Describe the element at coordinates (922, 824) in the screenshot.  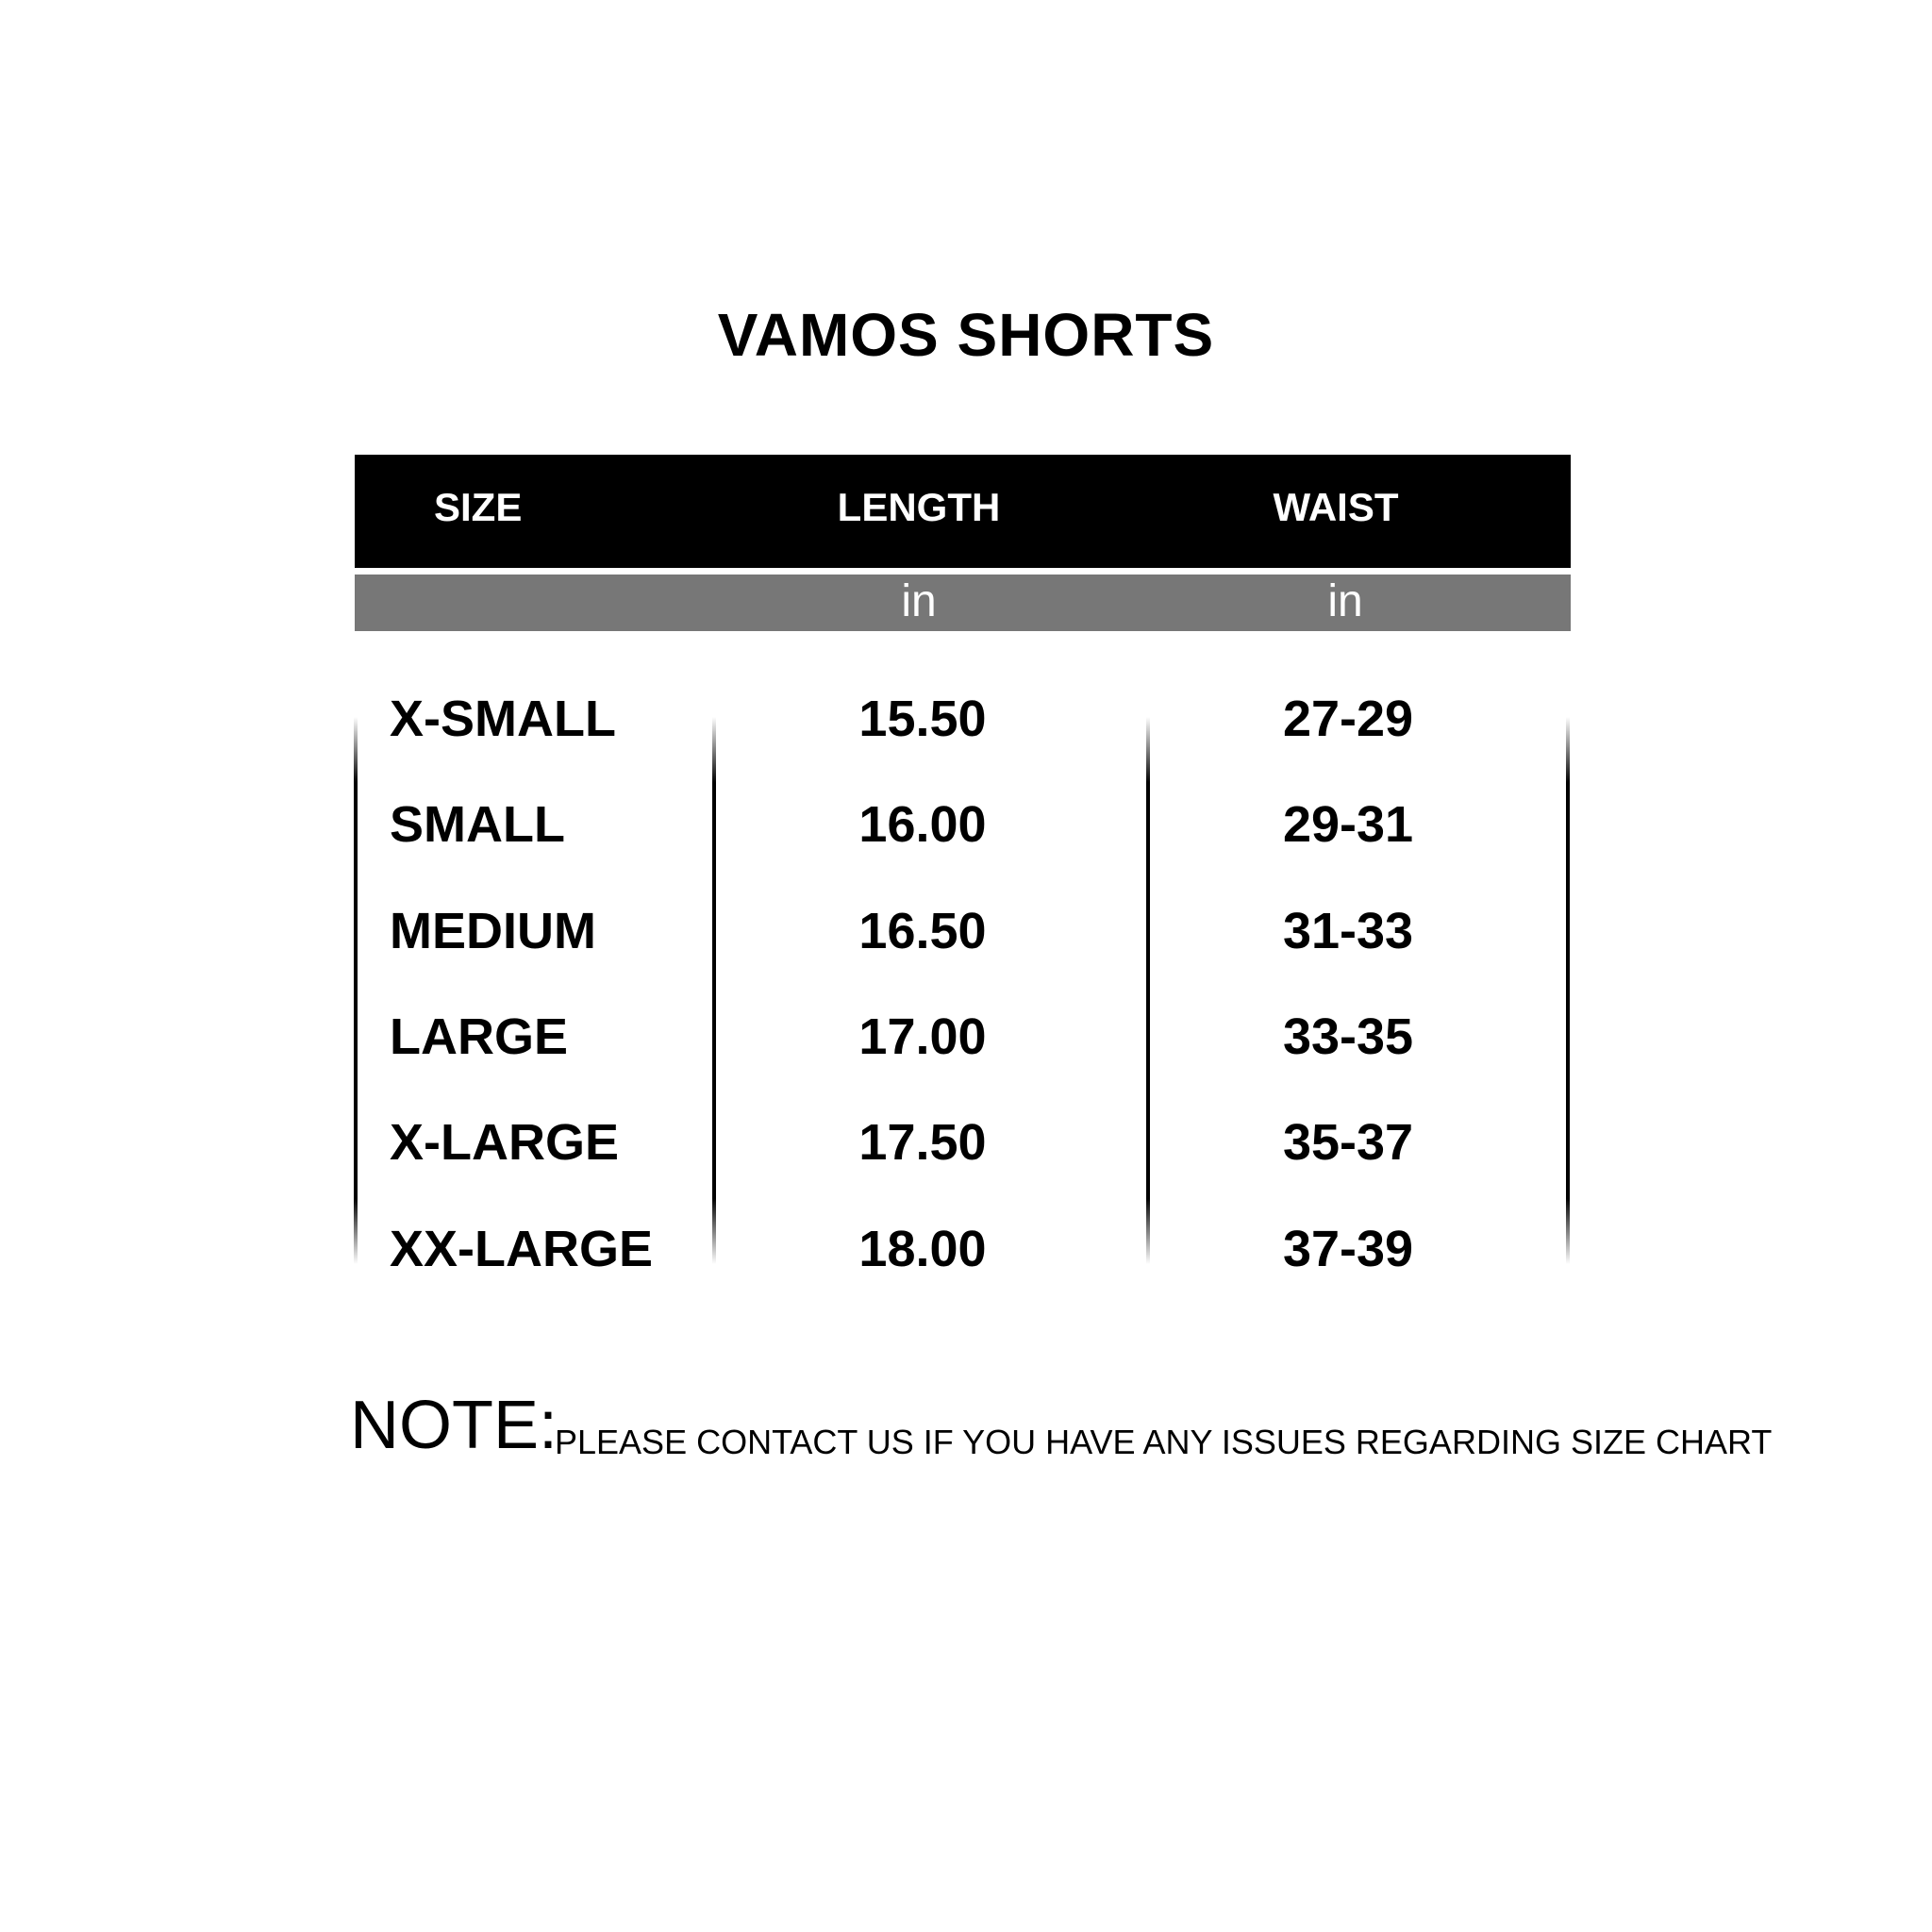
I see `cell-length: 16.00` at that location.